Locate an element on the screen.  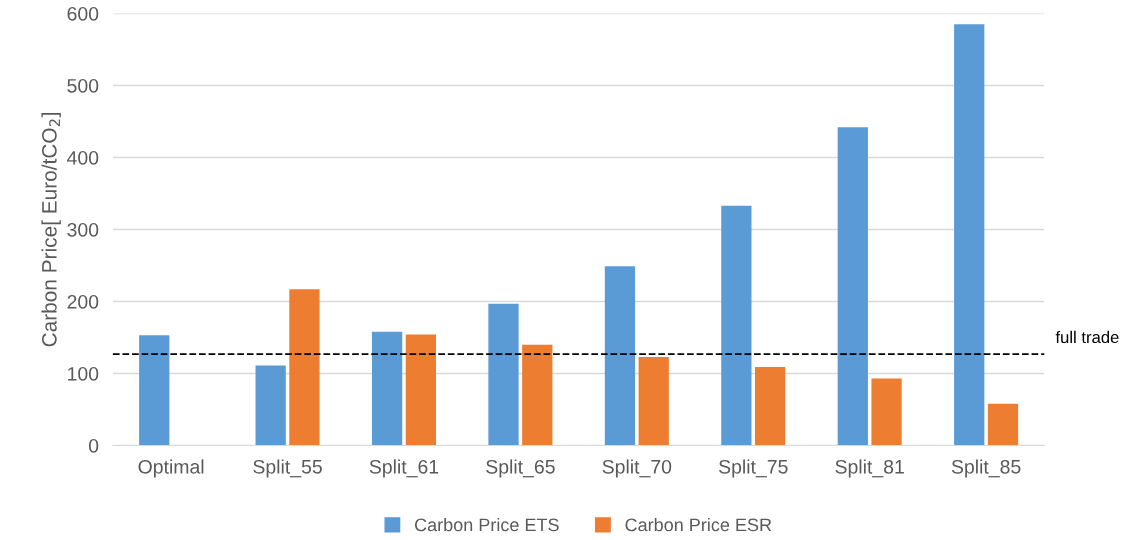
x-tick-label: Split_61 is located at coordinates (404, 468).